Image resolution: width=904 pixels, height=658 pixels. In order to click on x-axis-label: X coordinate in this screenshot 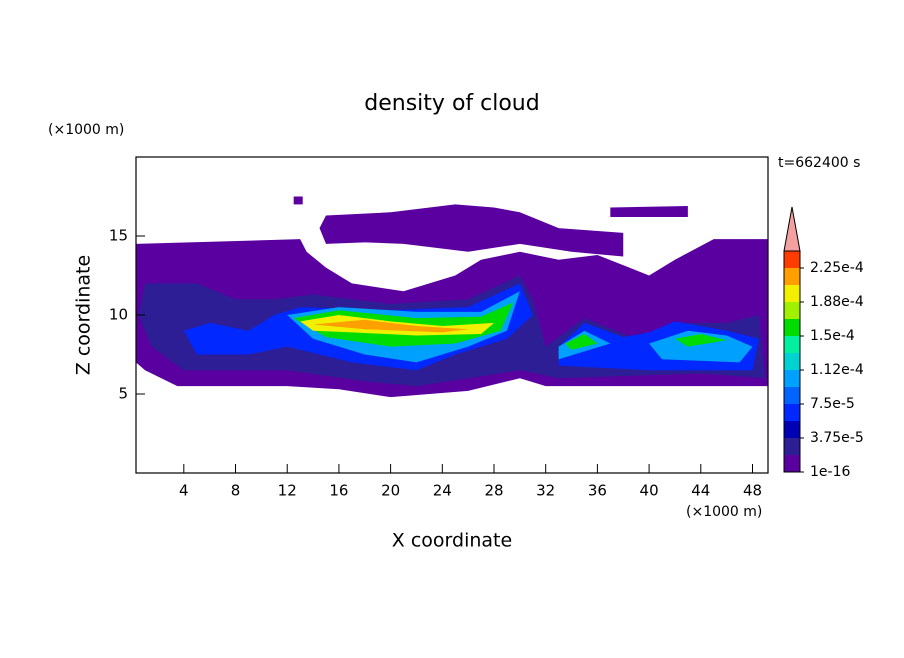, I will do `click(452, 541)`.